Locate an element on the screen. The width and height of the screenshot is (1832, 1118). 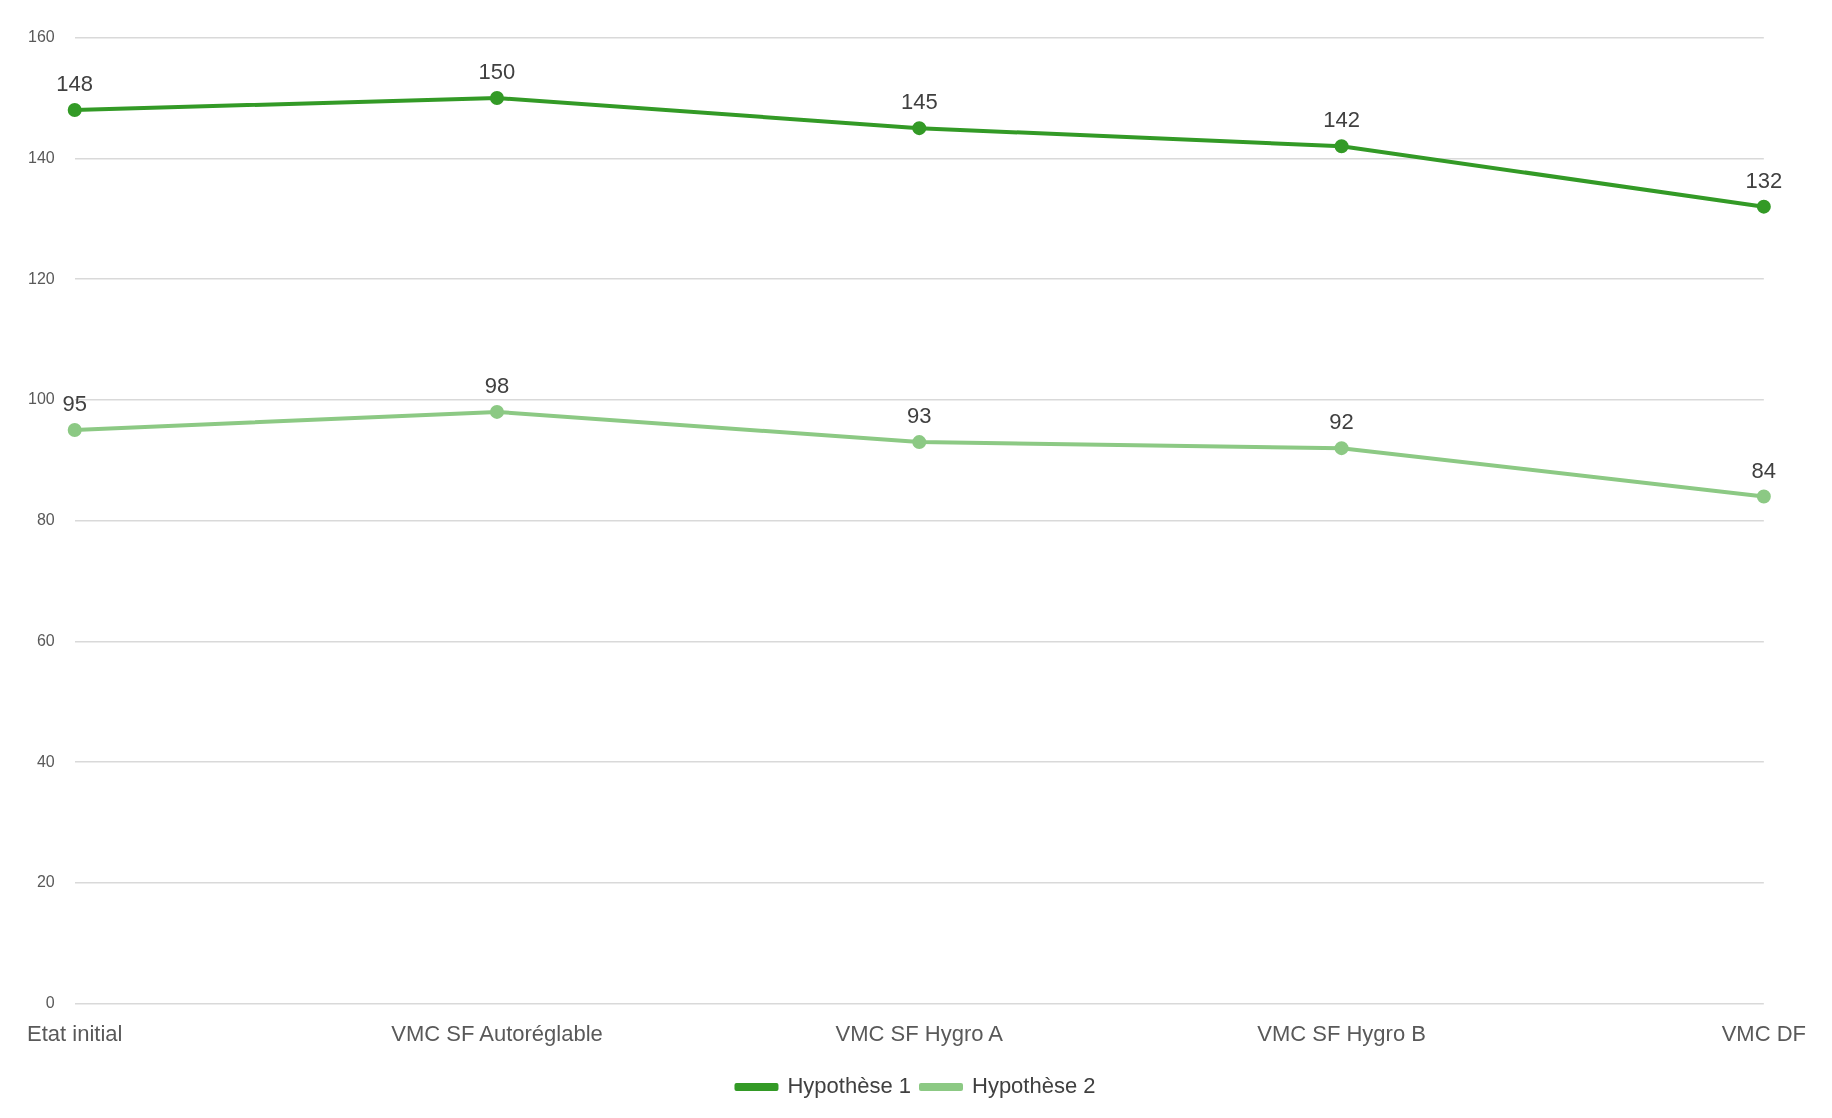
y-tick-label: 40 is located at coordinates (45, 761).